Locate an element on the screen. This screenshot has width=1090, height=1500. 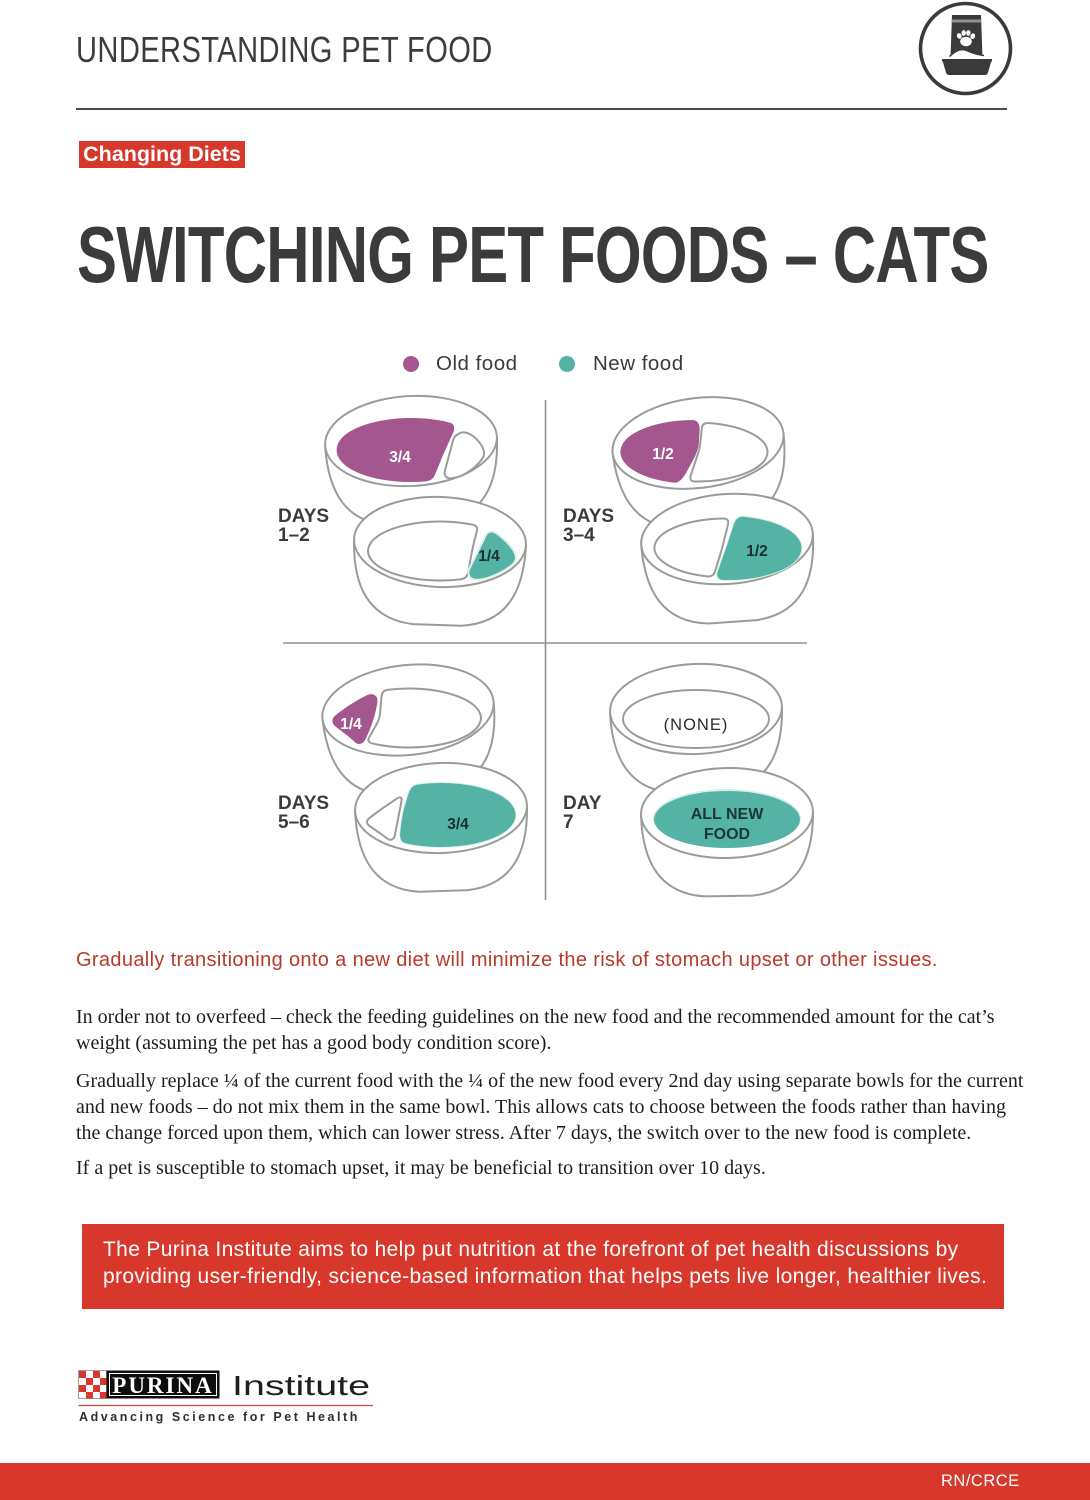
svg-text: ALL NEW is located at coordinates (727, 814).